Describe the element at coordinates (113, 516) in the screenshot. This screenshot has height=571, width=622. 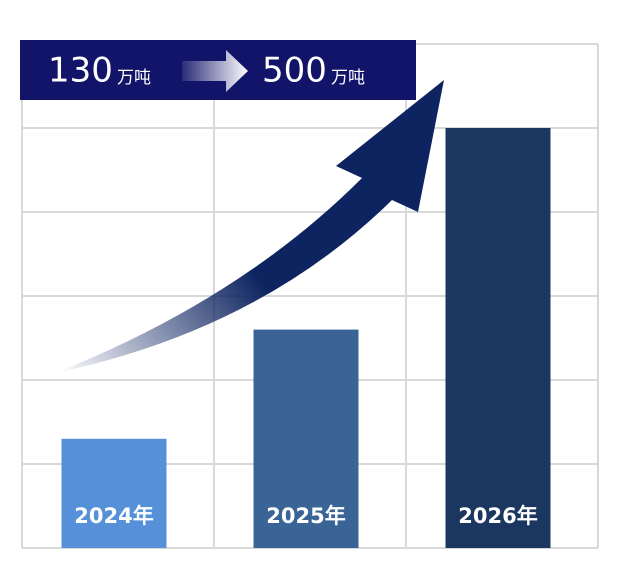
I see `category-label: 2024年` at that location.